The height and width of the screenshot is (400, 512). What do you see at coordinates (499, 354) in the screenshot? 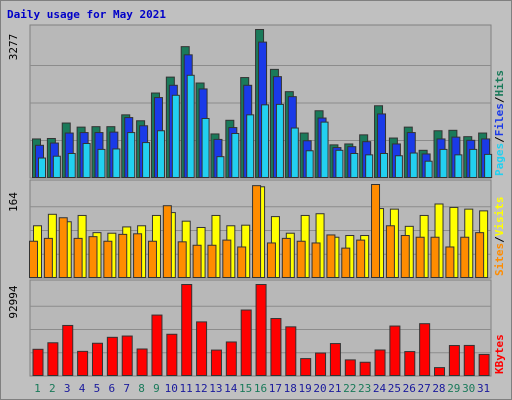
I see `legend-kbytes: KBytes` at bounding box center [499, 354].